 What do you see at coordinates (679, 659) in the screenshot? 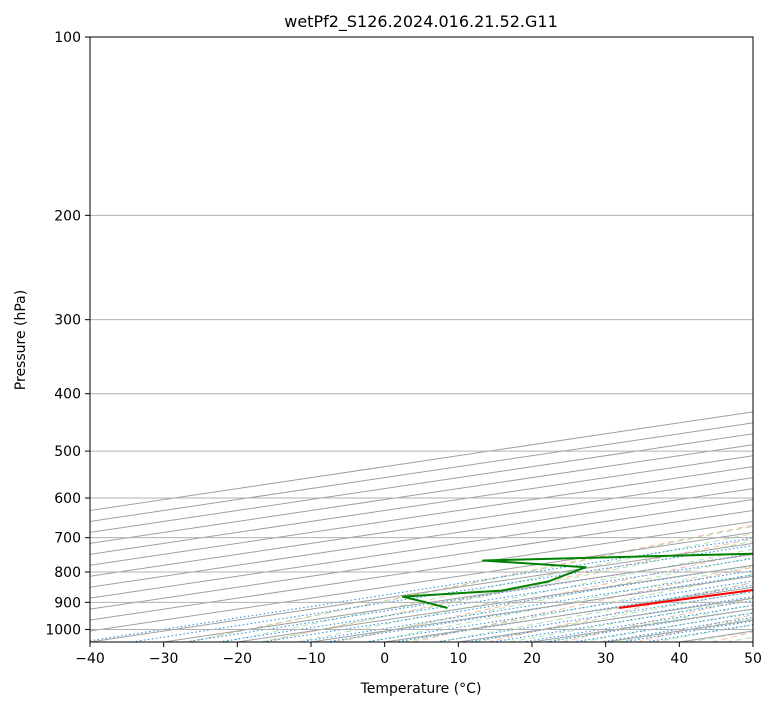
I see `x-tick-label: 40` at bounding box center [679, 659].